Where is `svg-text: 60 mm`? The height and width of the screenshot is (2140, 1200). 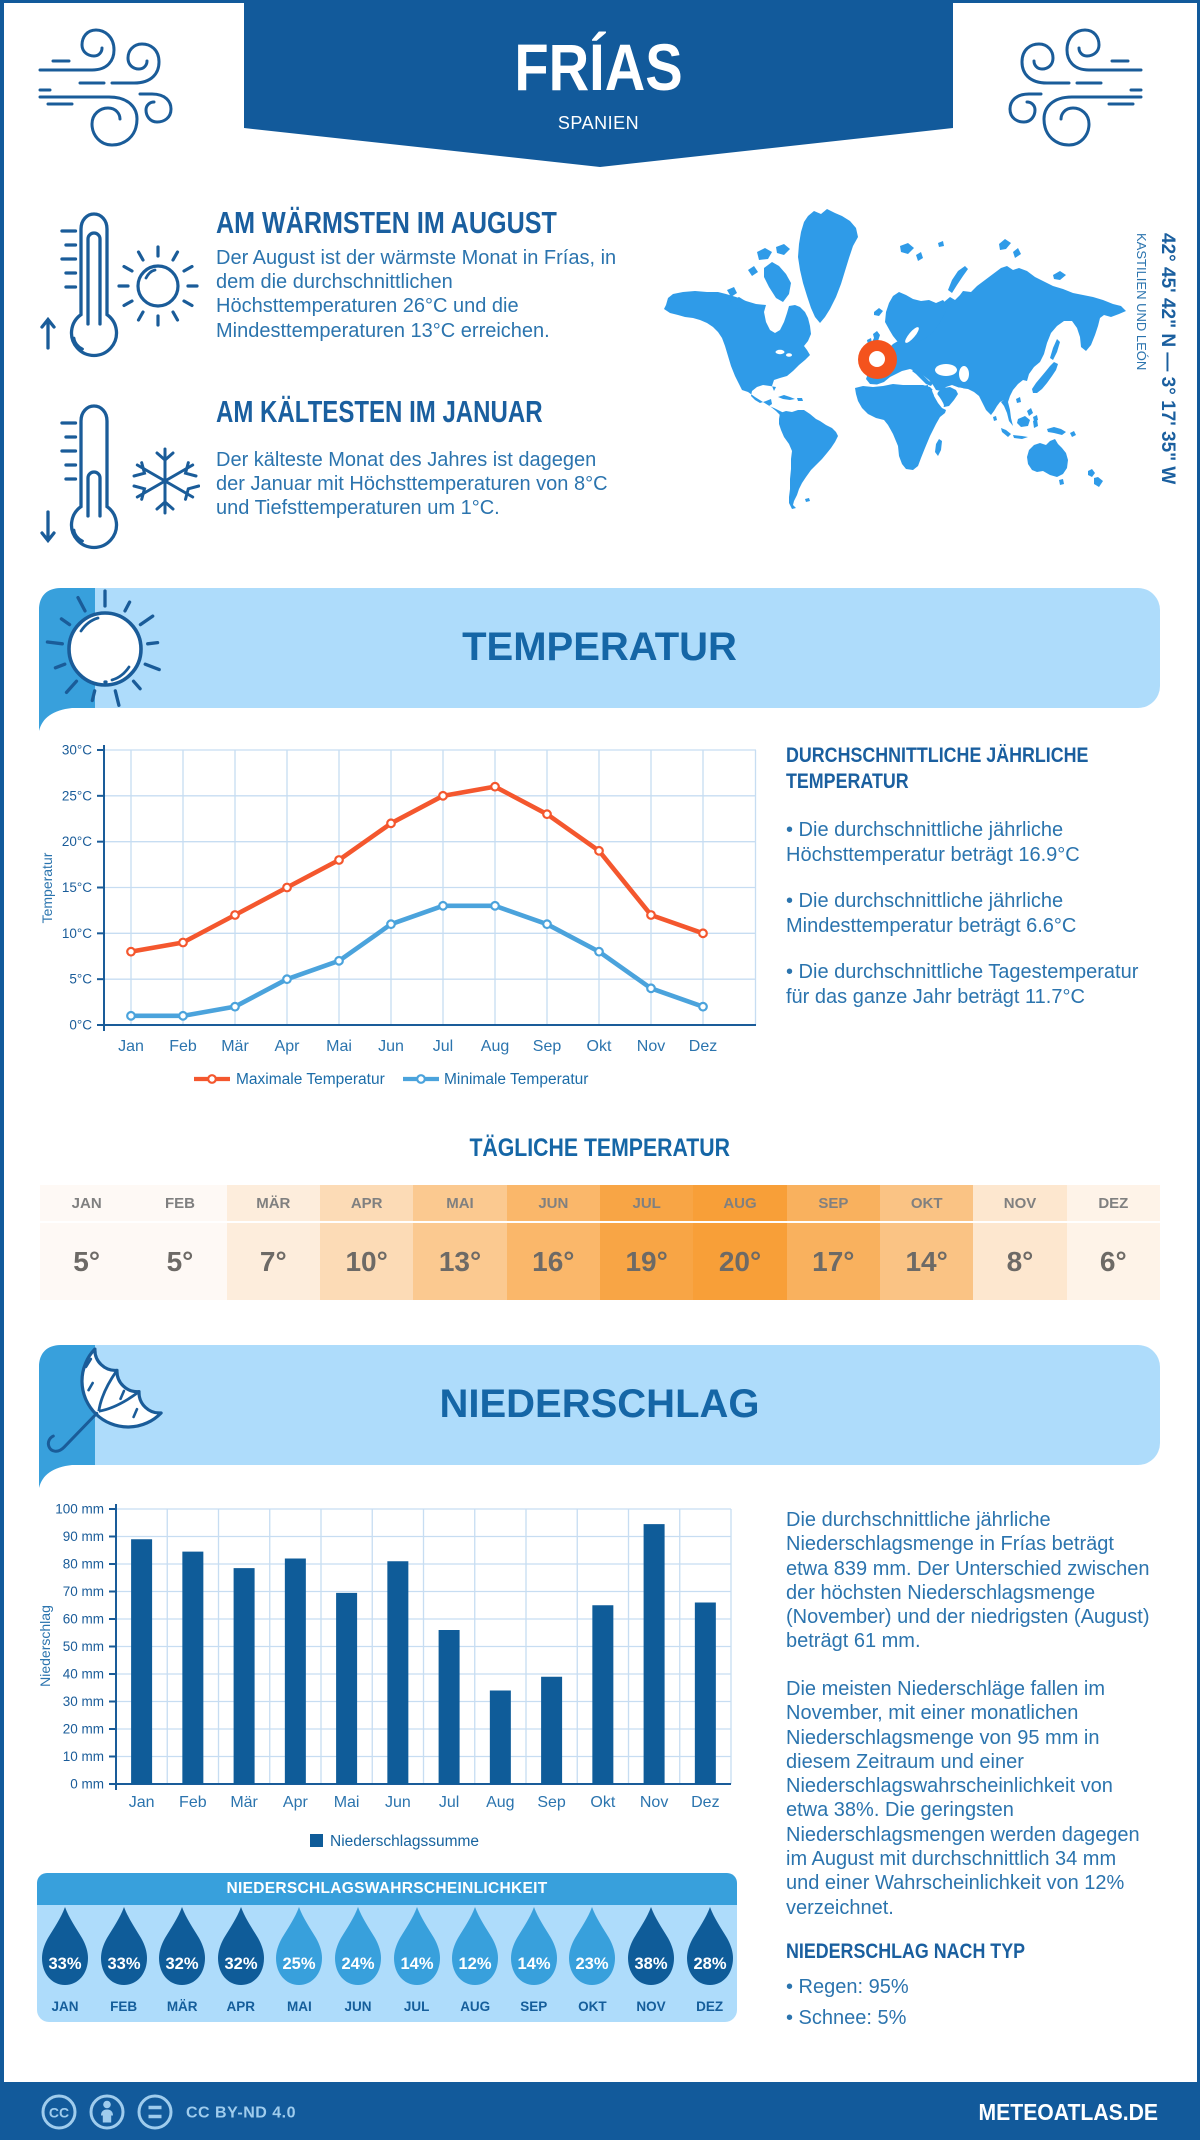 svg-text: 60 mm is located at coordinates (83, 1619).